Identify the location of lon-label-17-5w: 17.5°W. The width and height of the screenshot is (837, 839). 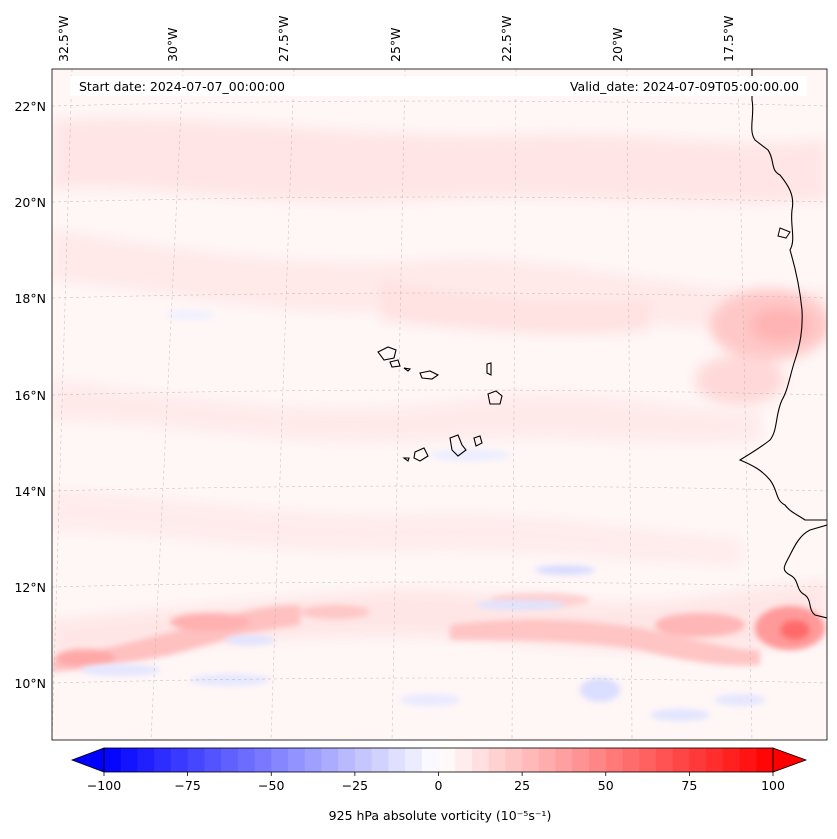
(728, 39).